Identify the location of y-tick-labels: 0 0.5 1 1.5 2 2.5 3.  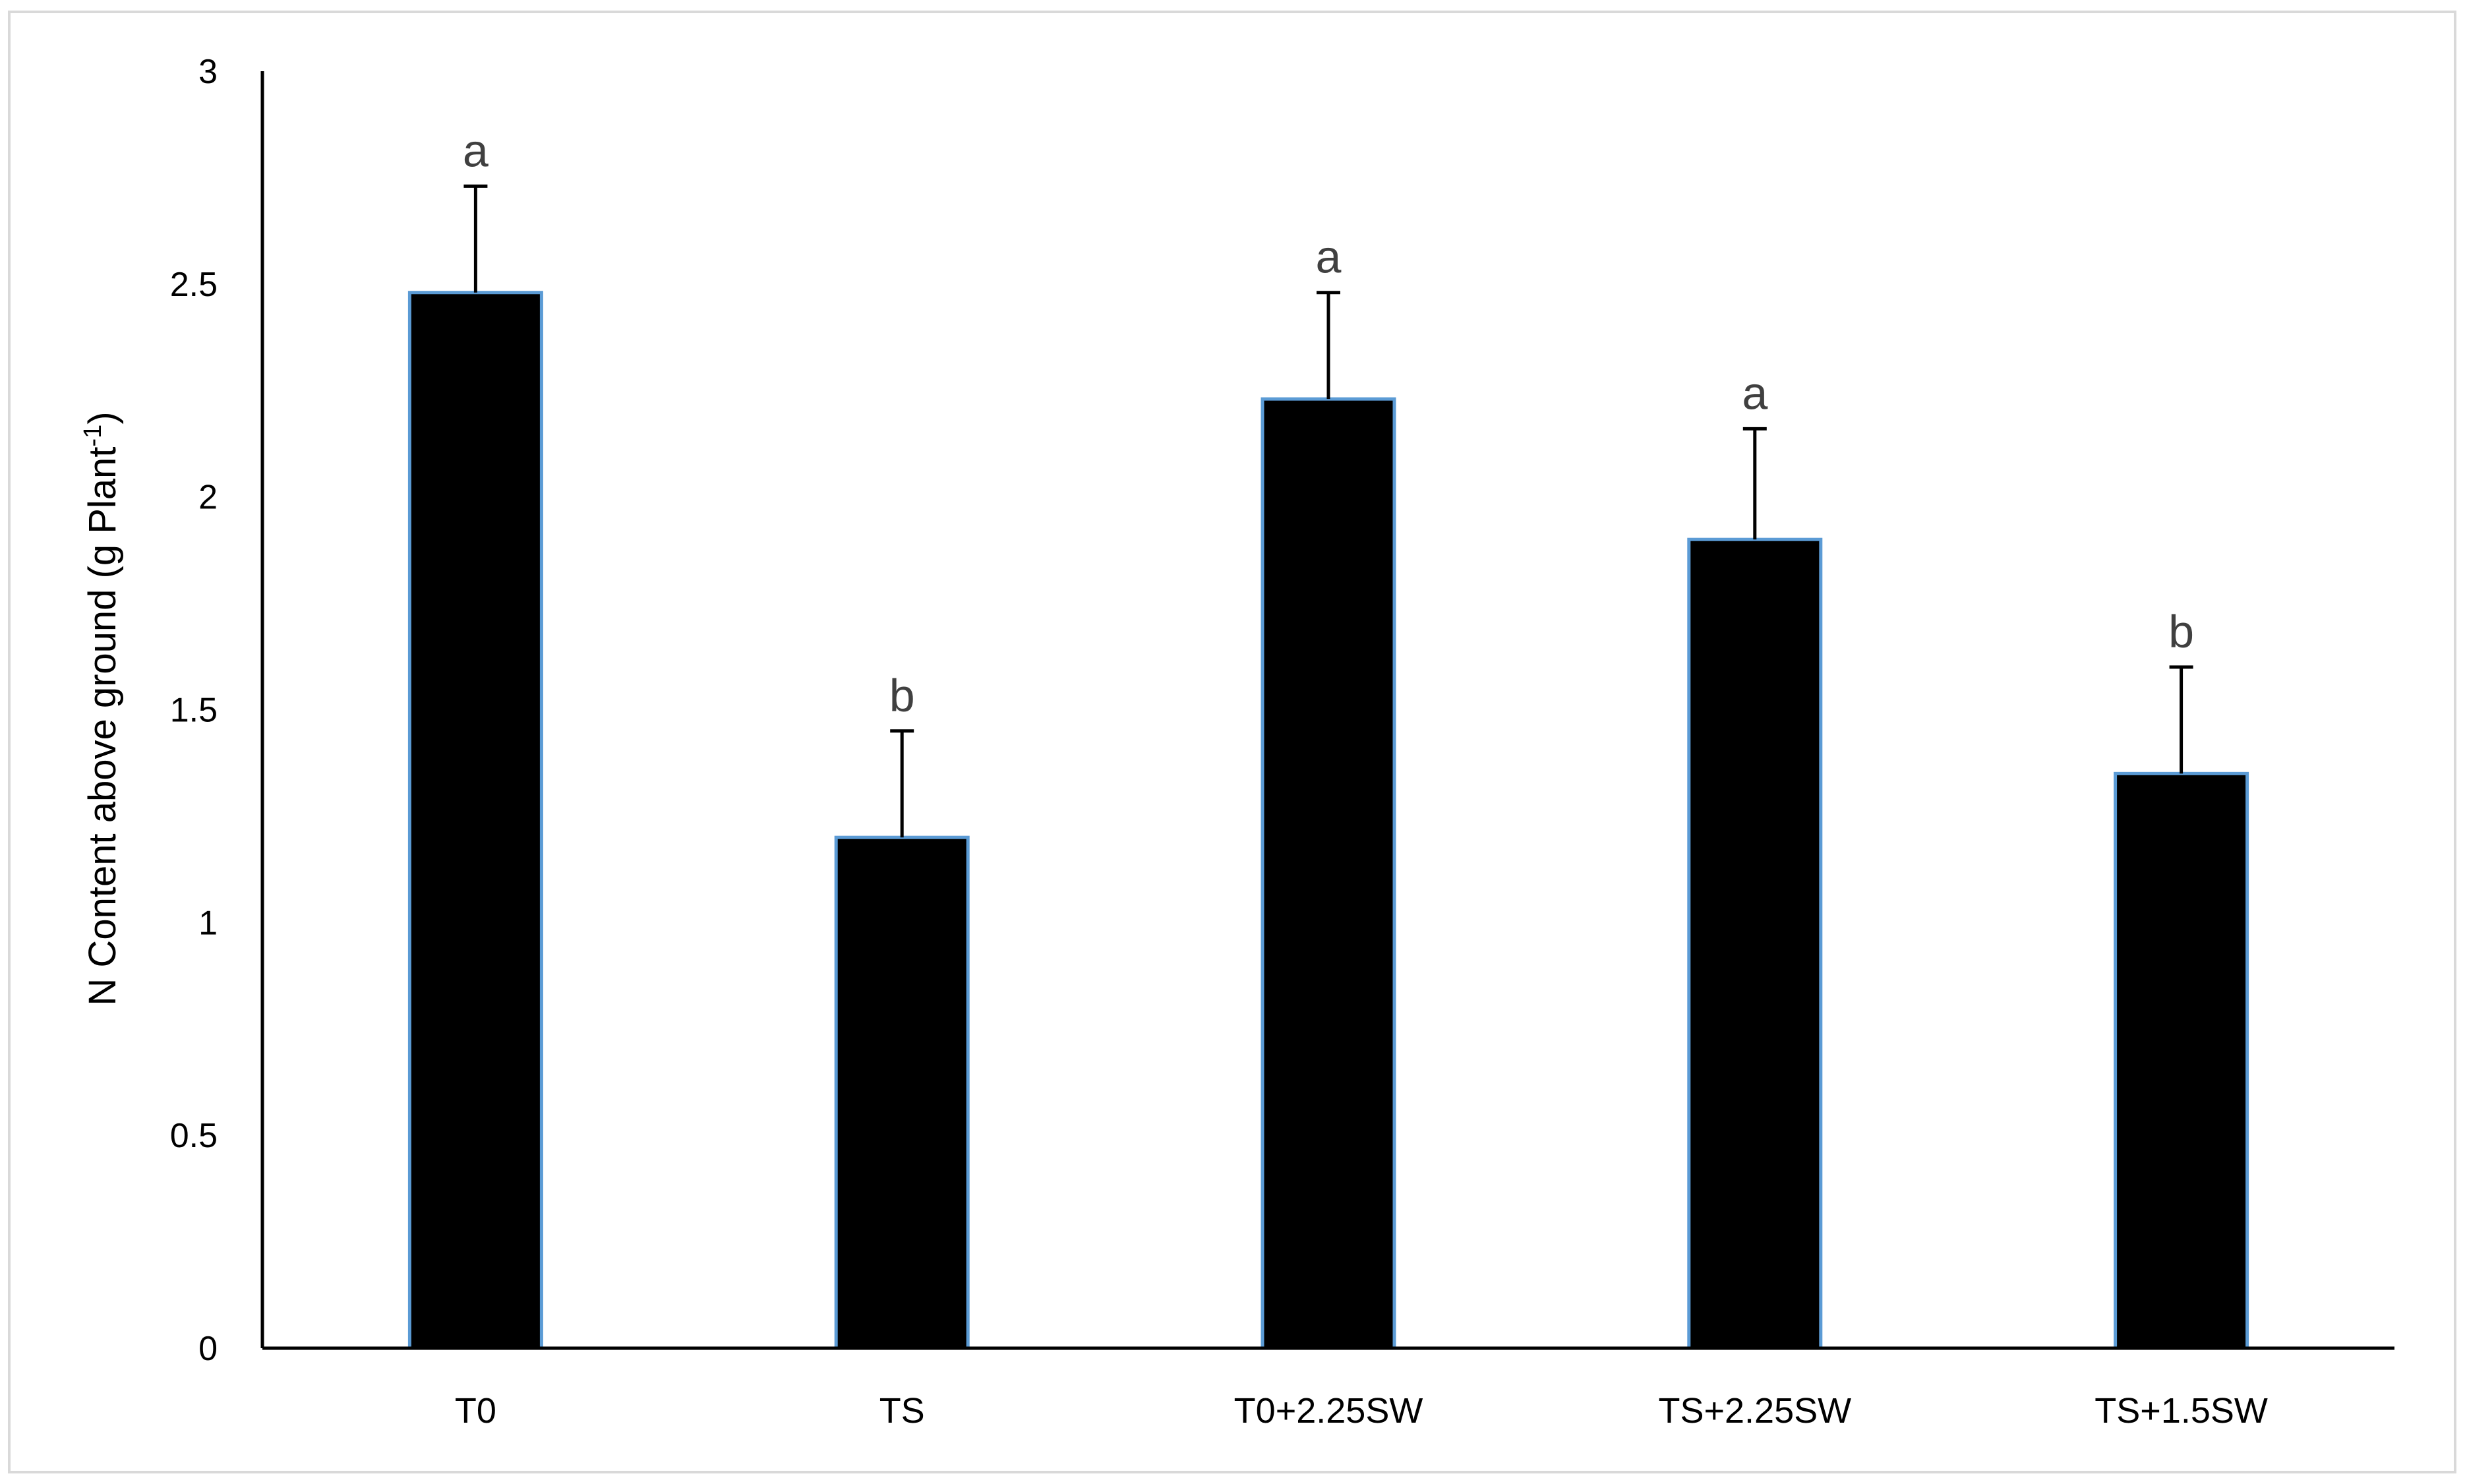
(194, 711).